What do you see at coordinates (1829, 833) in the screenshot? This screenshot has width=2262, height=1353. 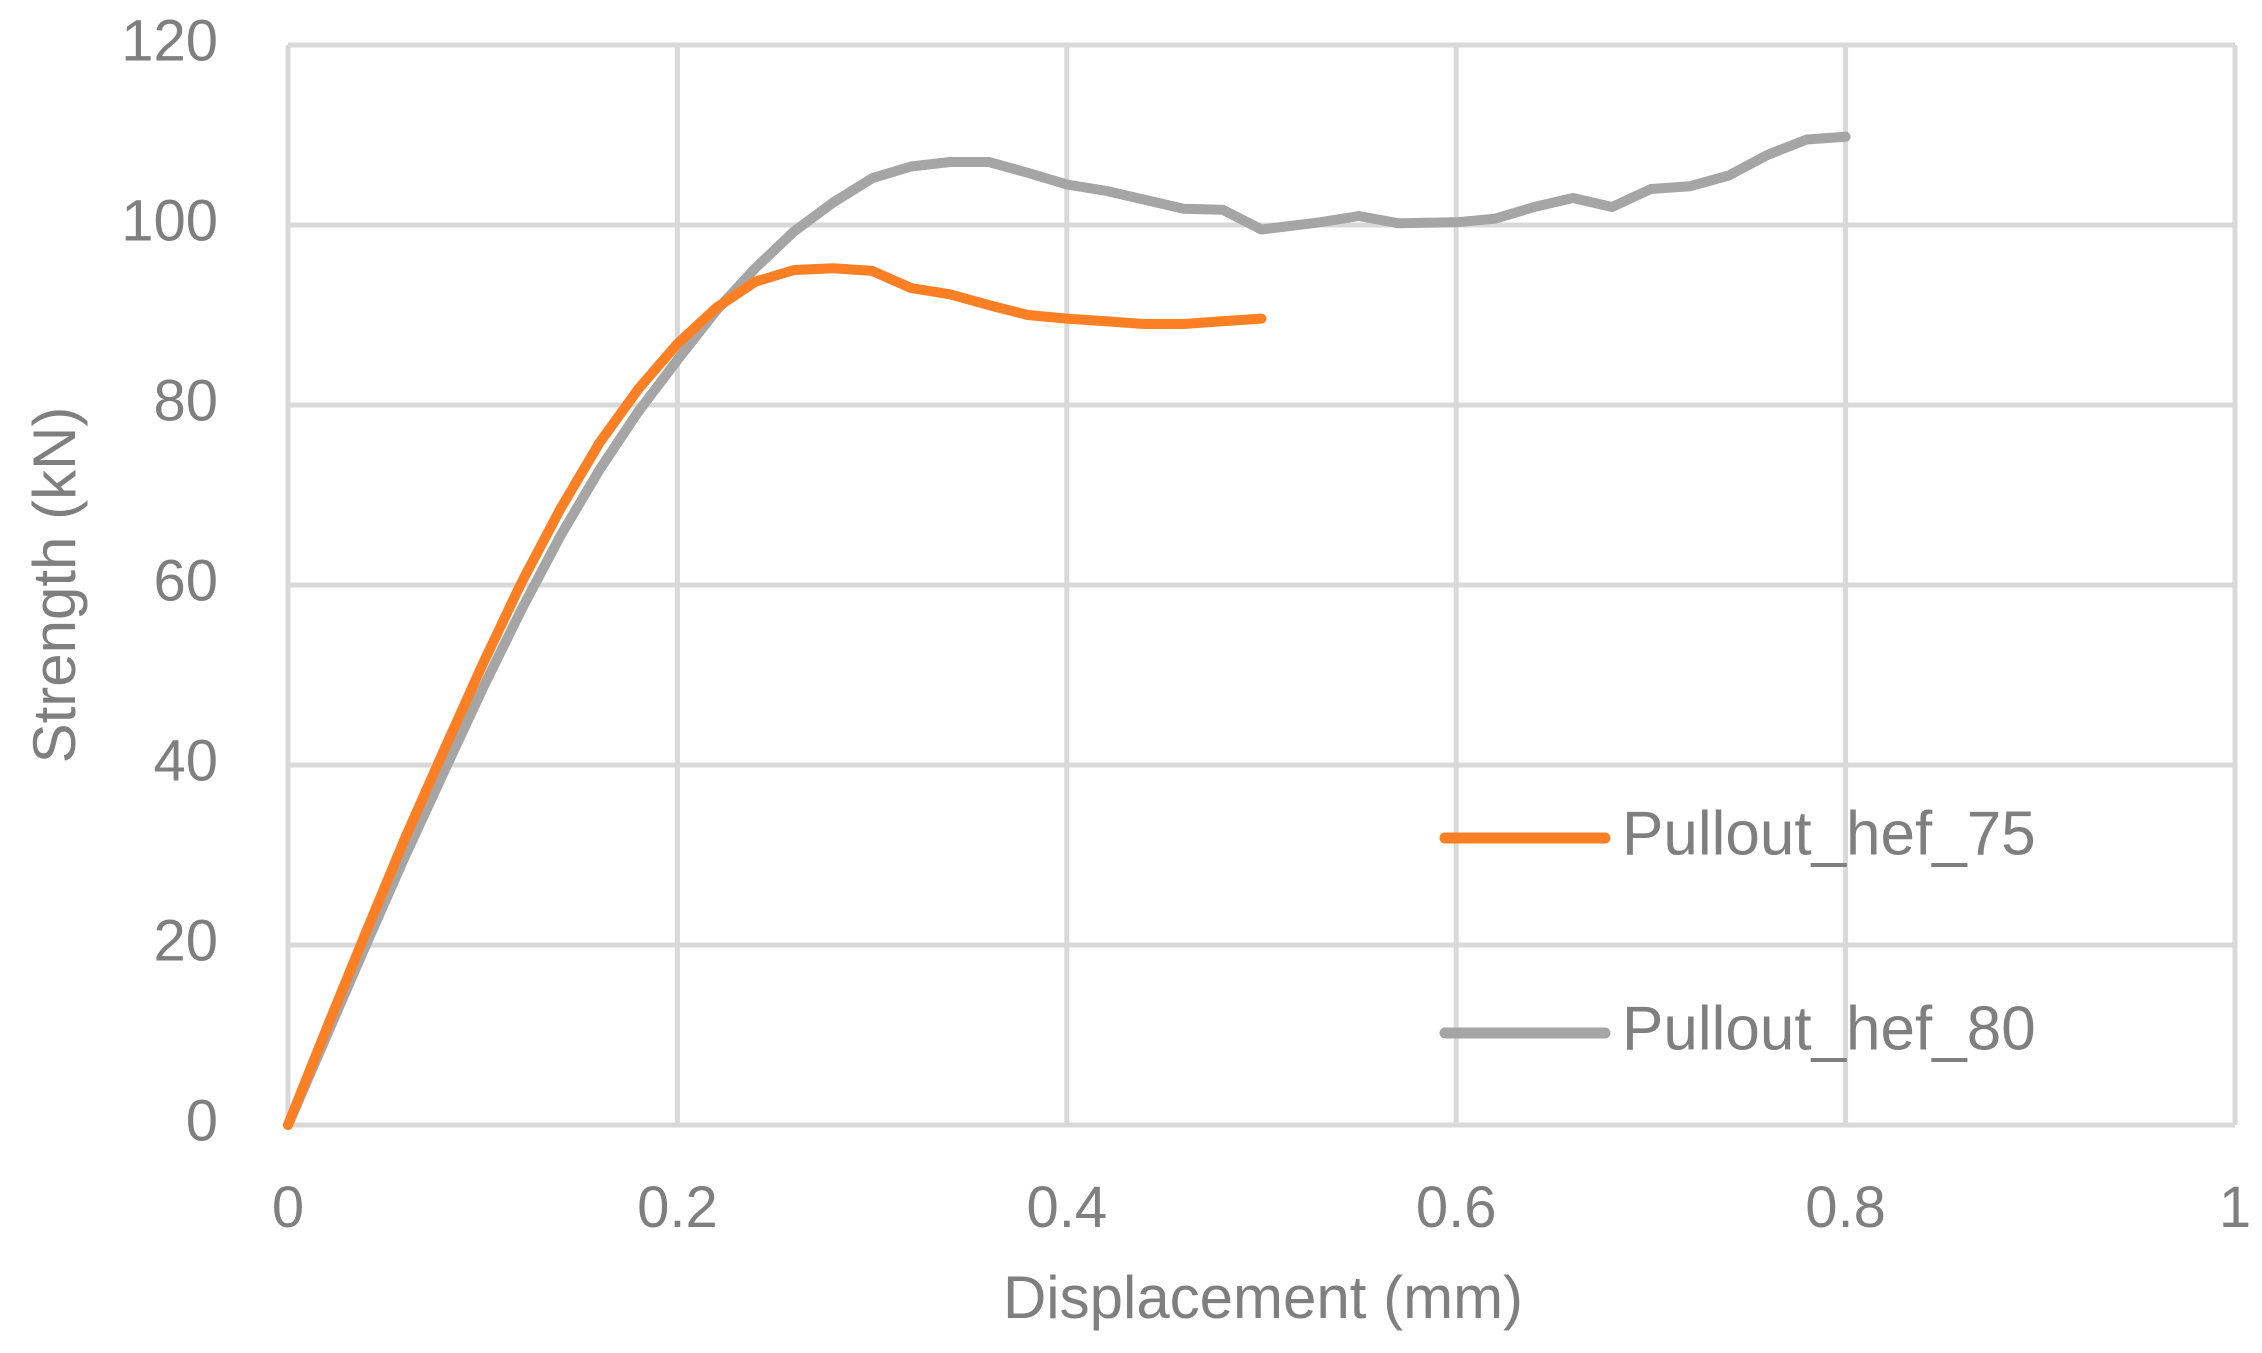 I see `legend-label-1: Pullout_hef_75` at bounding box center [1829, 833].